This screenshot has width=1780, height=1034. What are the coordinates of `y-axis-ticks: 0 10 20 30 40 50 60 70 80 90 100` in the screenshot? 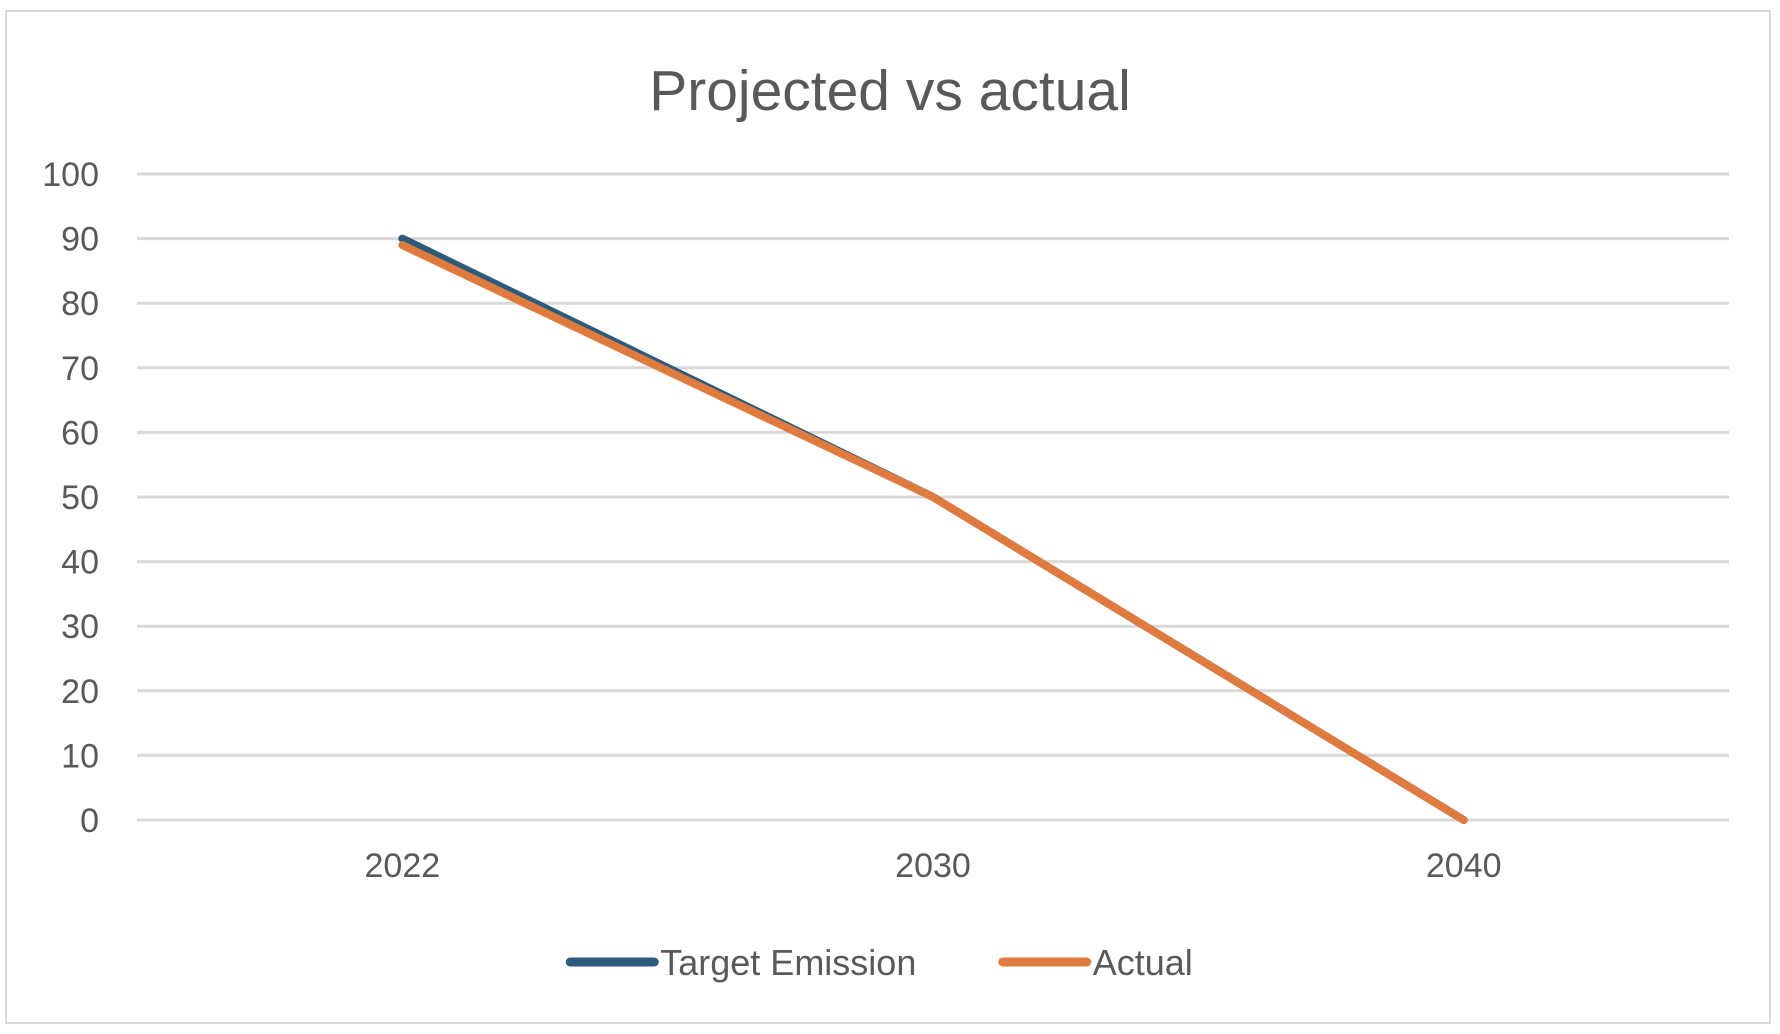 It's located at (70, 498).